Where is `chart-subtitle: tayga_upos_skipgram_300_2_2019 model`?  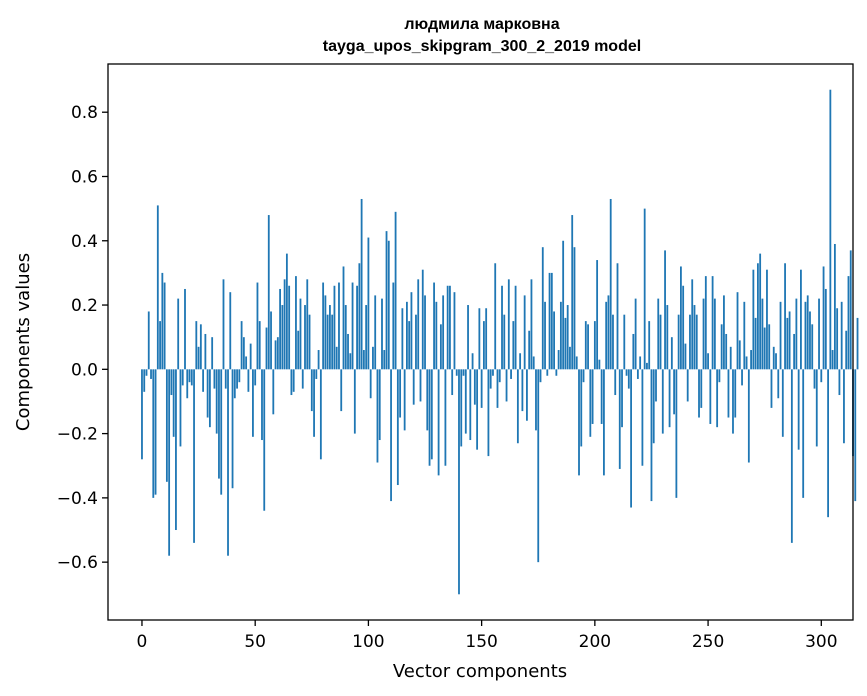 chart-subtitle: tayga_upos_skipgram_300_2_2019 model is located at coordinates (482, 46).